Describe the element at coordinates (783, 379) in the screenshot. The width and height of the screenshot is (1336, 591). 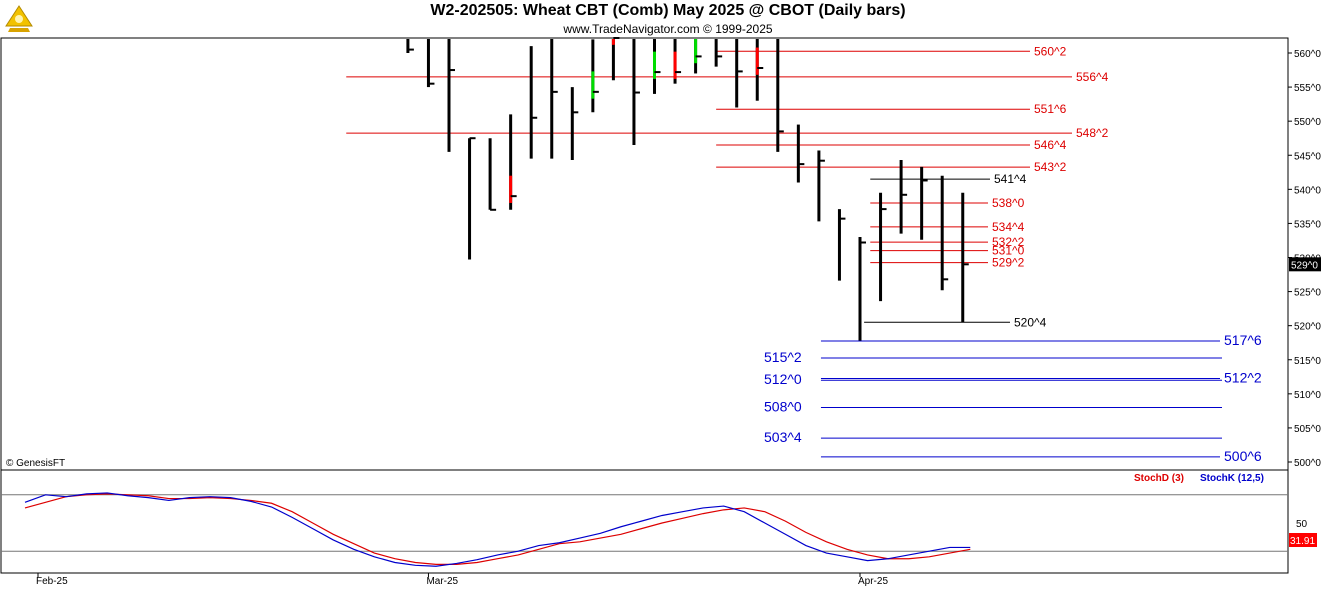
I see `level-label: 512^0` at that location.